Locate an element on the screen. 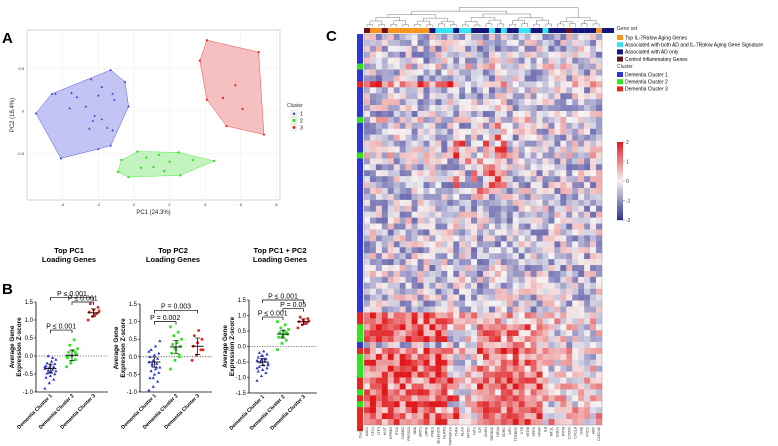 This screenshot has height=446, width=778. column-annotation-navy is located at coordinates (551, 30).